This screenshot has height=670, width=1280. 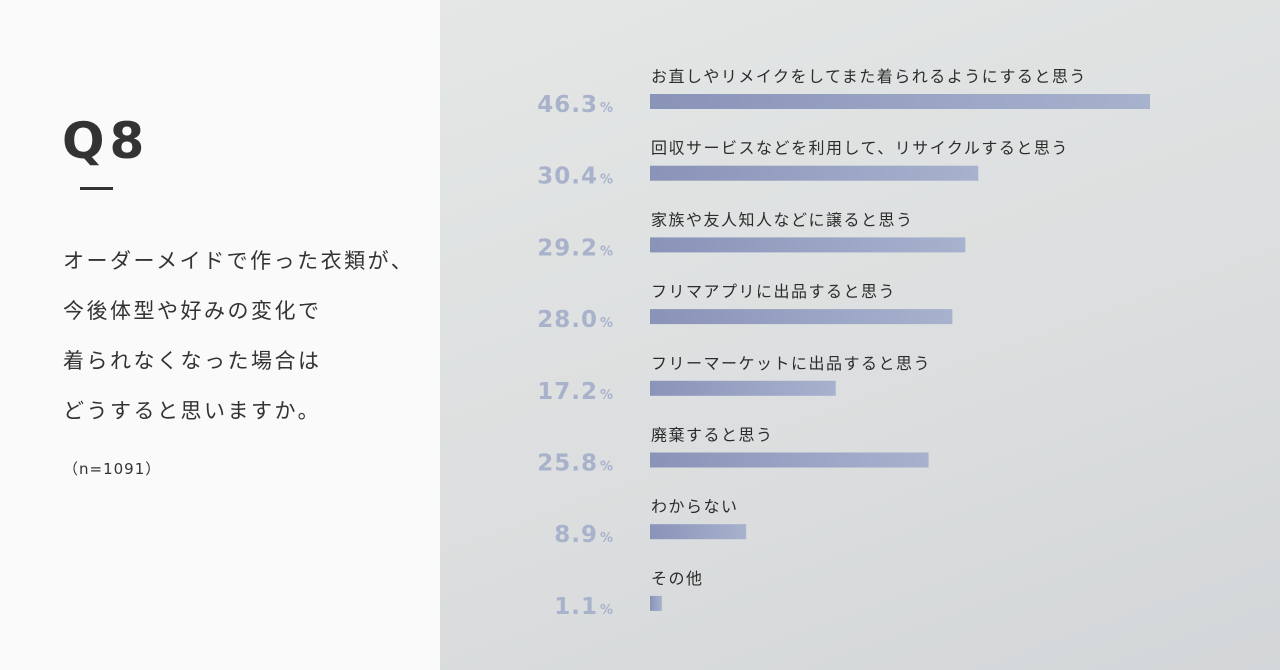 I want to click on category-label: 廃棄すると思う, so click(x=712, y=435).